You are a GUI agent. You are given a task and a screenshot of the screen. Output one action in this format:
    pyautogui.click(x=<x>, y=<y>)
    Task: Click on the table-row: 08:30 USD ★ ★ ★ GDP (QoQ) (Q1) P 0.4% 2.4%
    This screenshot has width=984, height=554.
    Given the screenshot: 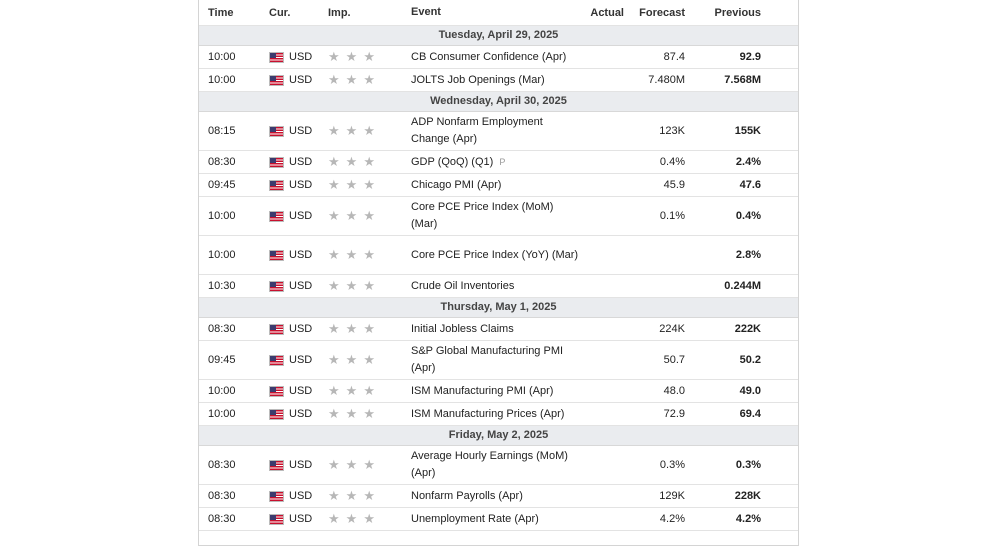 What is the action you would take?
    pyautogui.click(x=498, y=162)
    